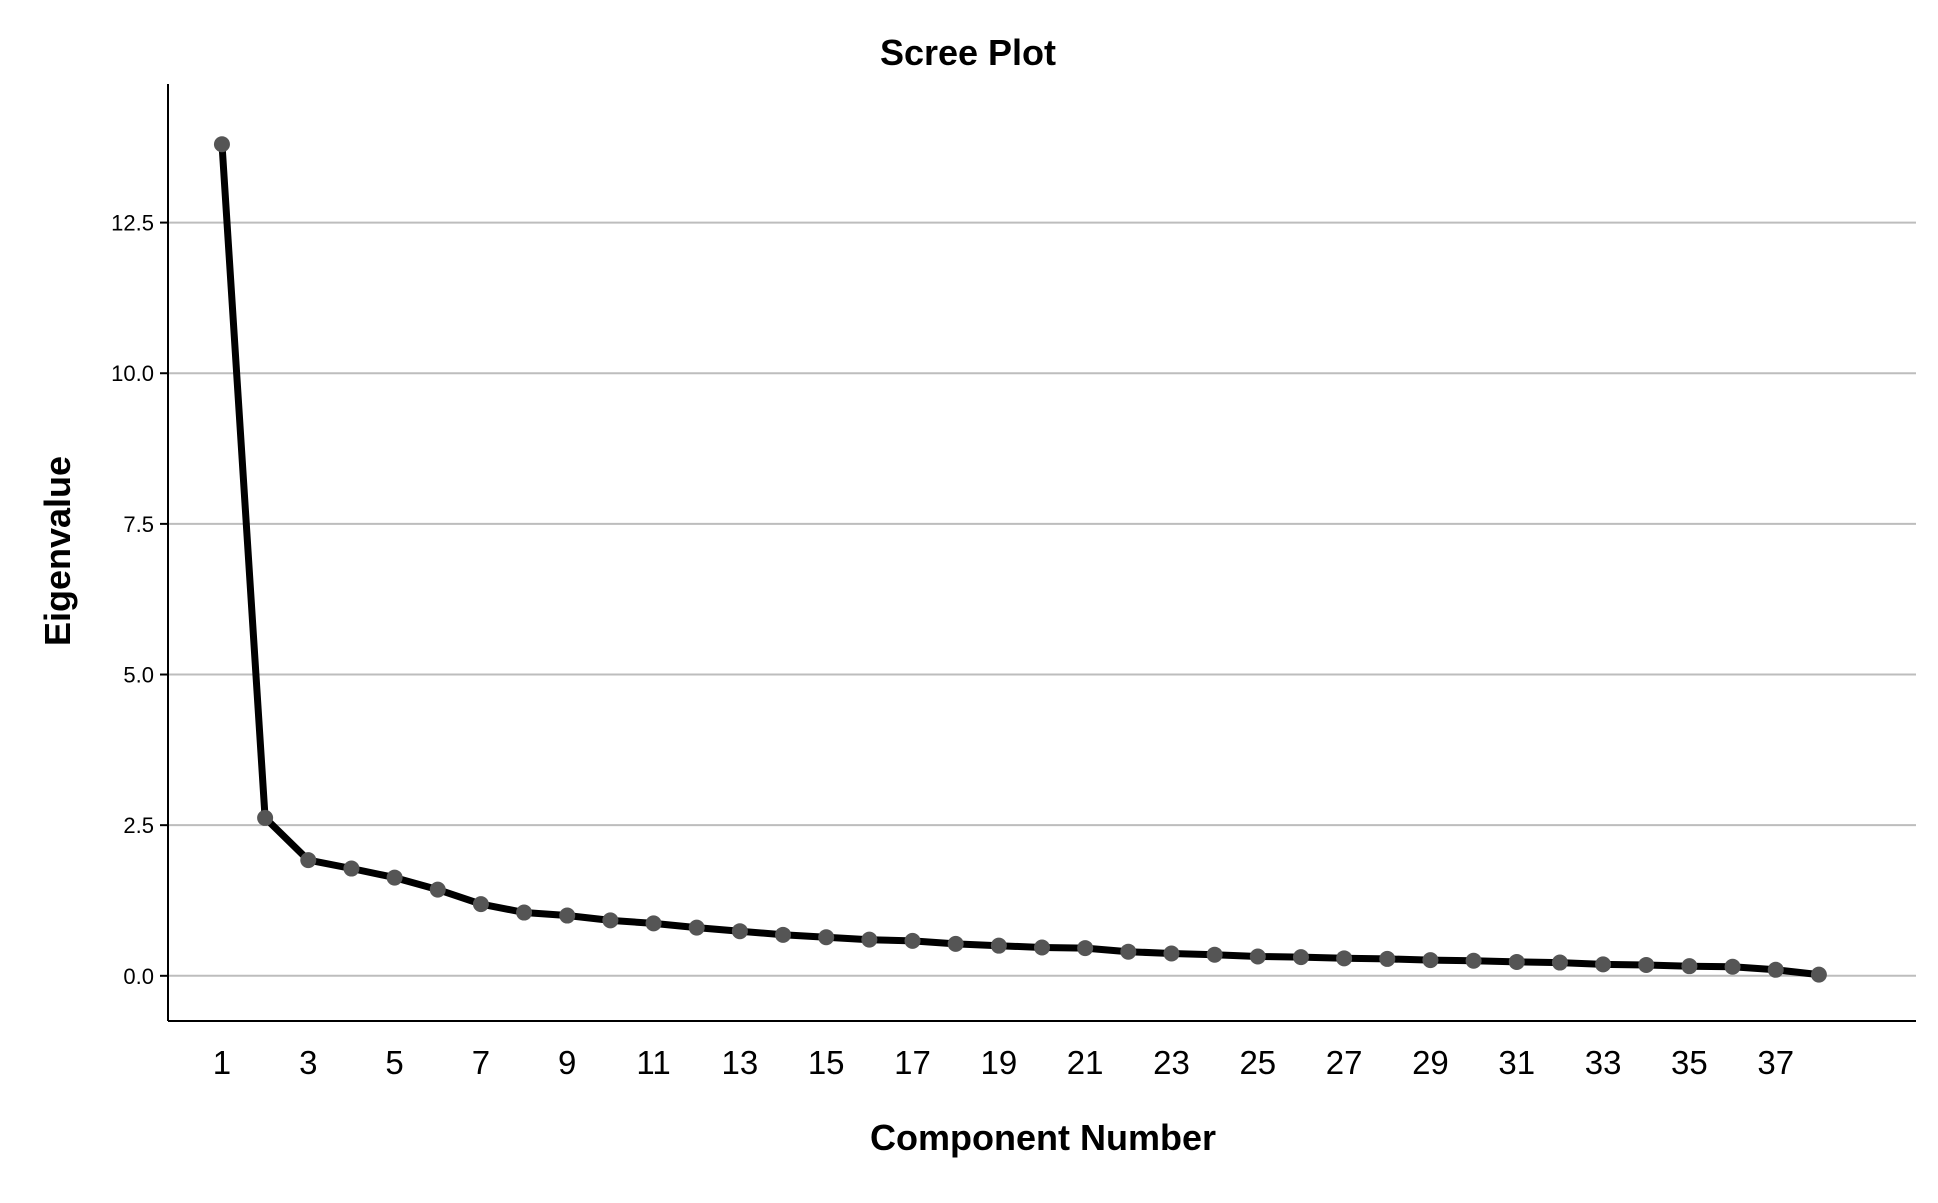  What do you see at coordinates (481, 1062) in the screenshot?
I see `x-tick-label: 7` at bounding box center [481, 1062].